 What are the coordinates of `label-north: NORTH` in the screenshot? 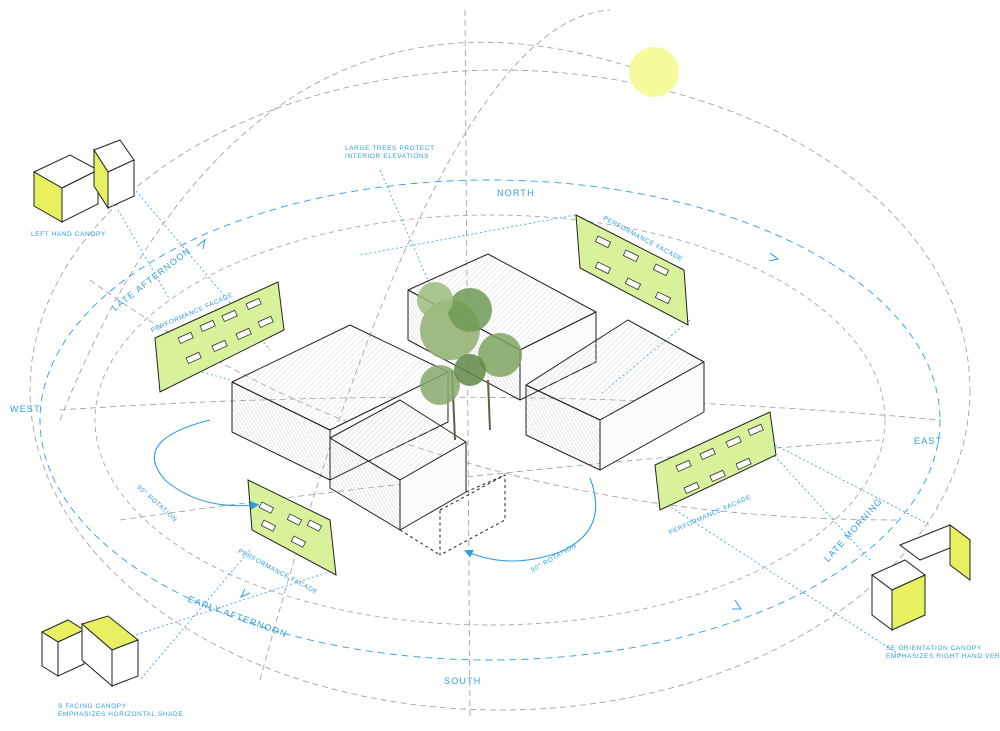 It's located at (516, 193).